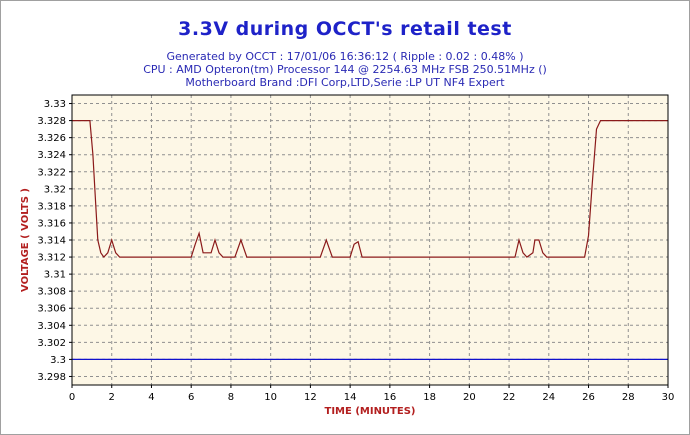  What do you see at coordinates (112, 397) in the screenshot?
I see `x-tick-label: 2` at bounding box center [112, 397].